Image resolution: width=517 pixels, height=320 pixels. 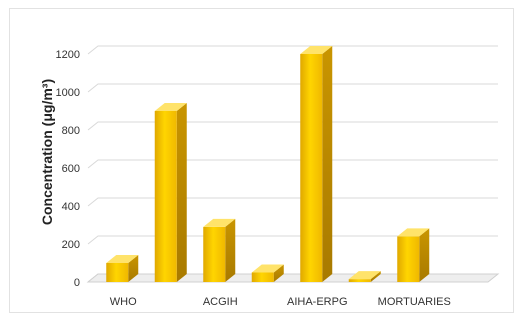 What do you see at coordinates (77, 283) in the screenshot?
I see `y-tick-label: 0` at bounding box center [77, 283].